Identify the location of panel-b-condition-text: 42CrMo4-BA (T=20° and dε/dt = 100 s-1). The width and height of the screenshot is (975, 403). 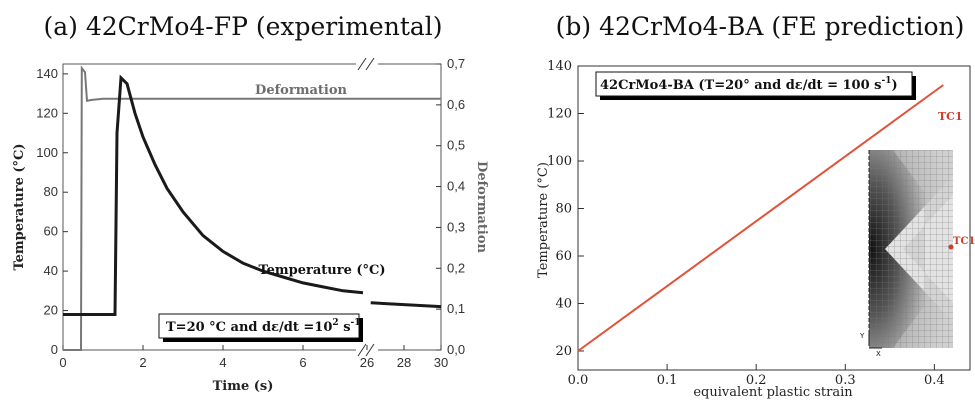
(749, 84).